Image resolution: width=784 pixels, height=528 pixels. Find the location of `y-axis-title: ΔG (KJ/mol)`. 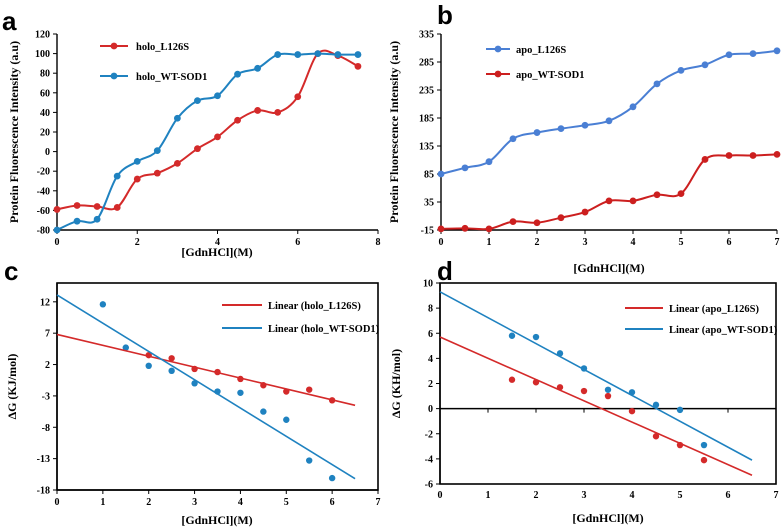

y-axis-title: ΔG (KJ/mol) is located at coordinates (12, 387).